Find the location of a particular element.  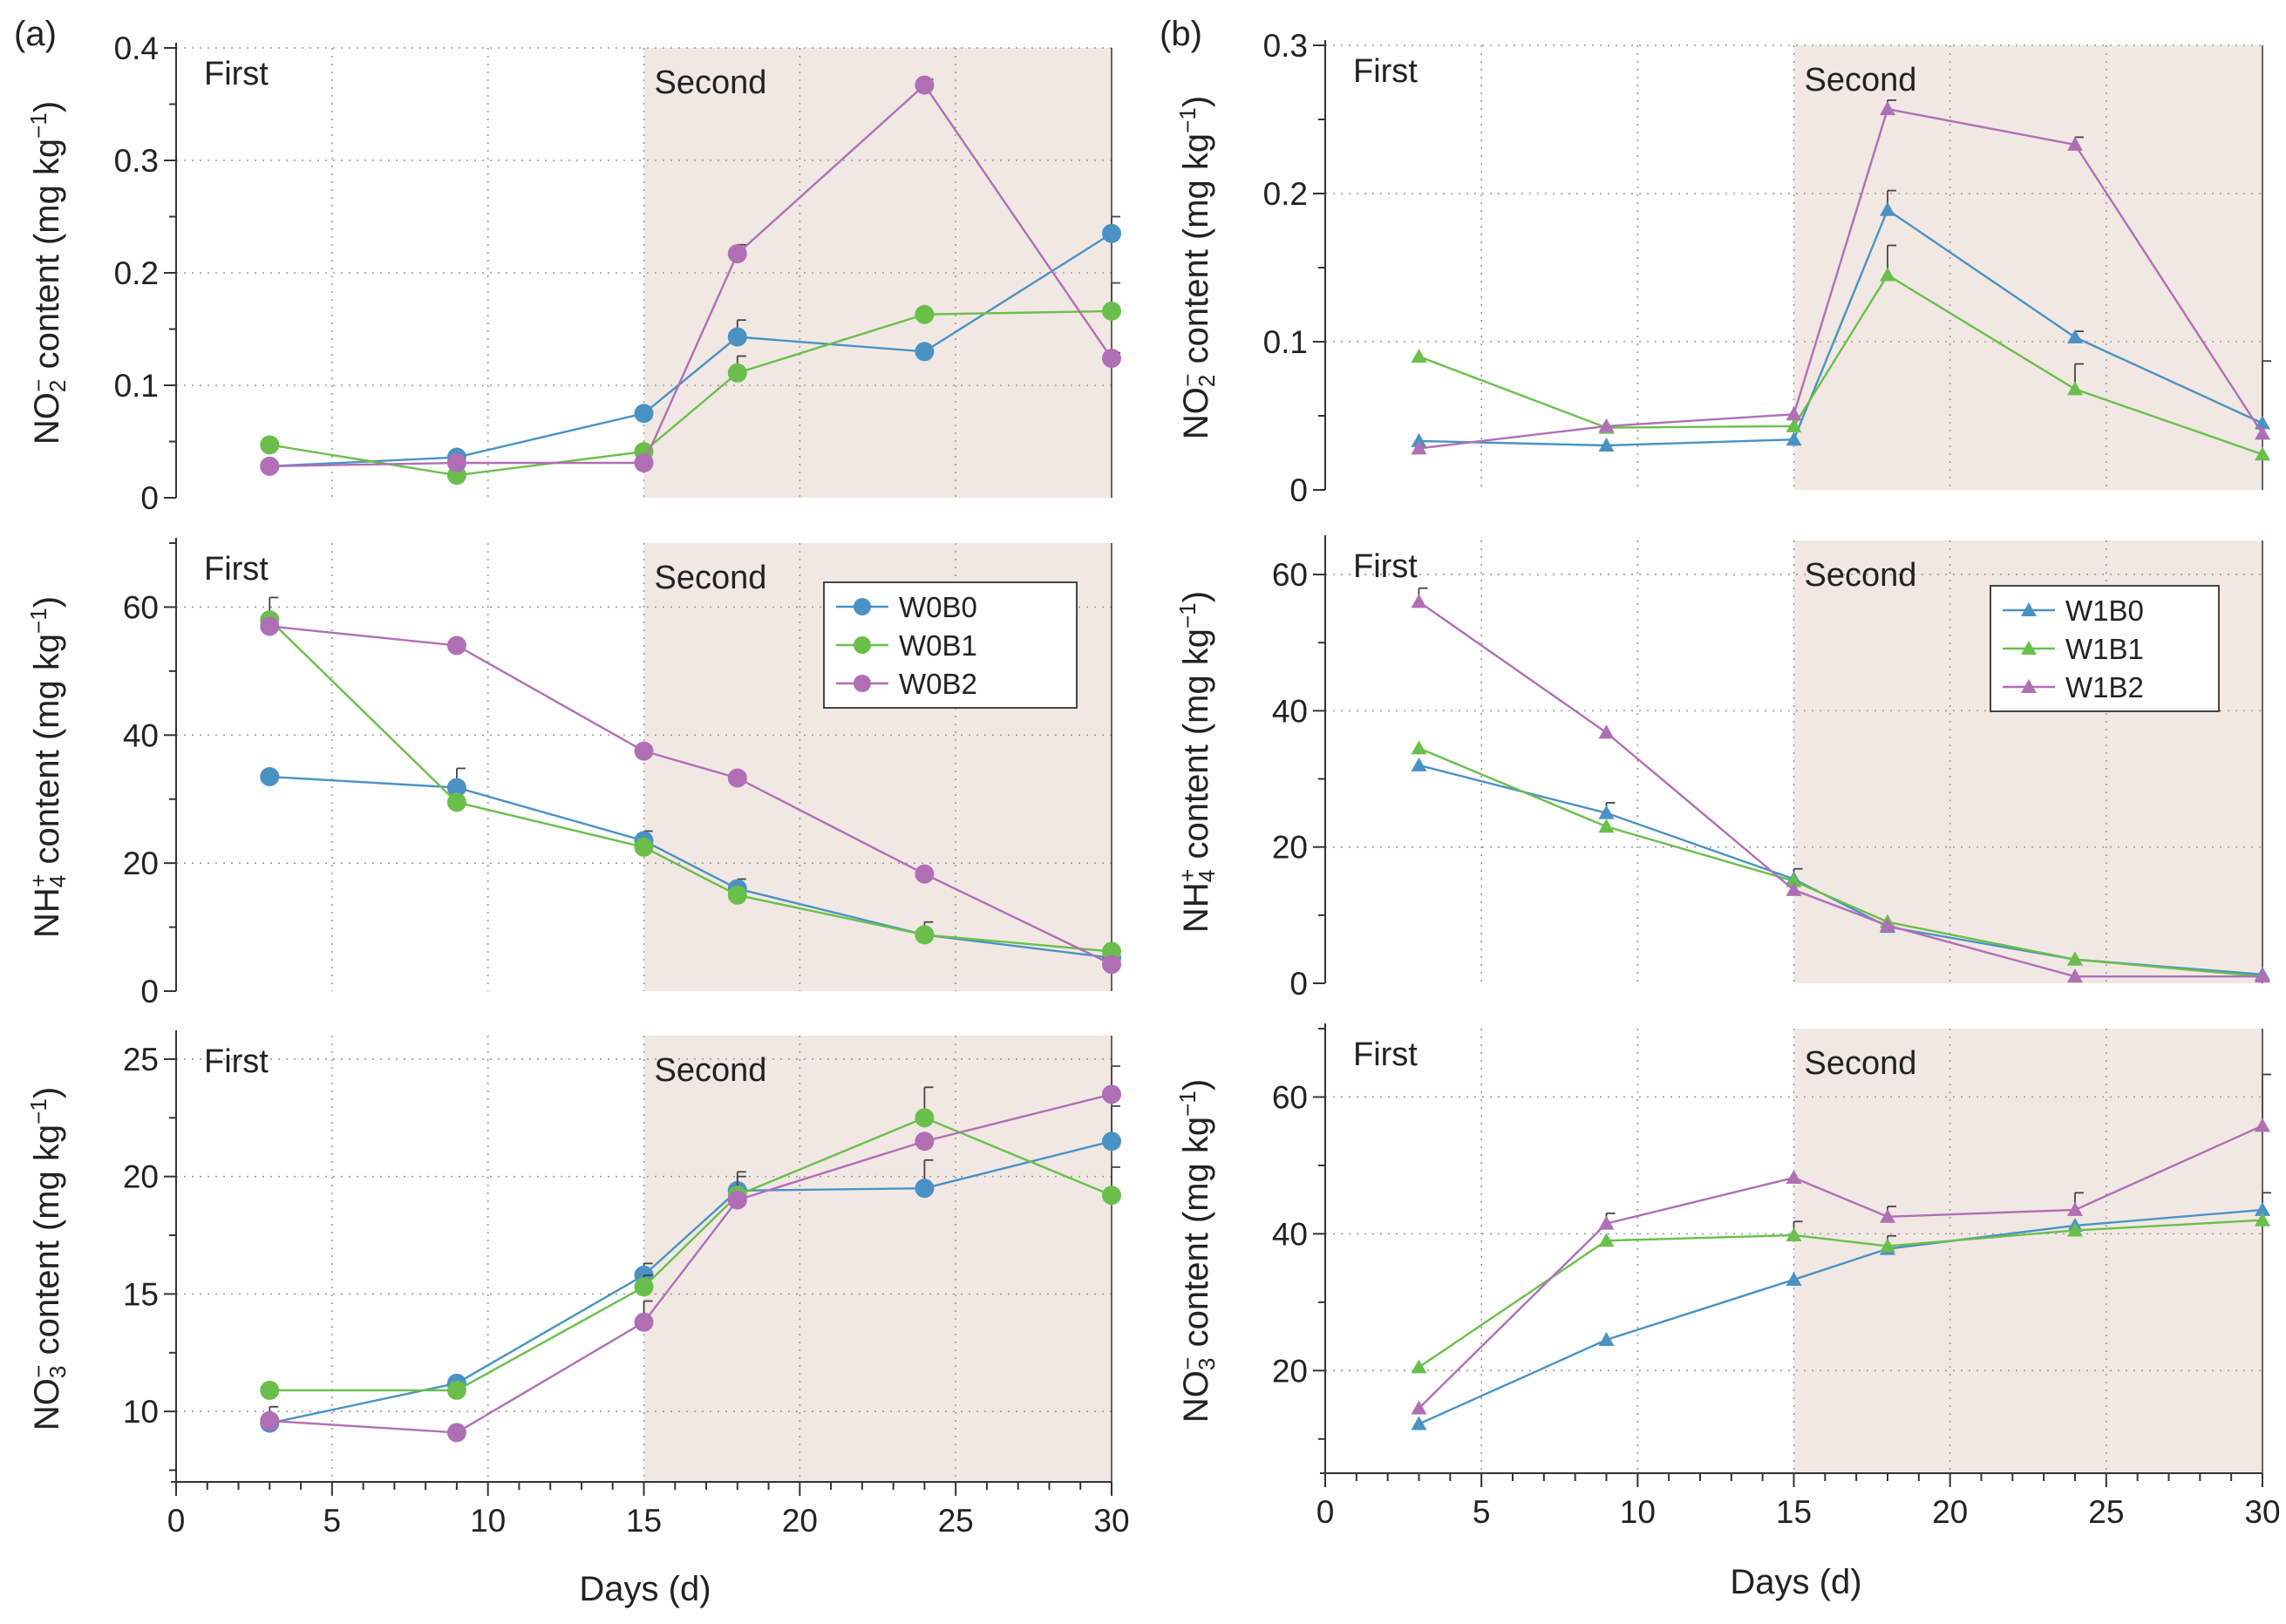

y-tick-label: 0.2 is located at coordinates (1286, 194).